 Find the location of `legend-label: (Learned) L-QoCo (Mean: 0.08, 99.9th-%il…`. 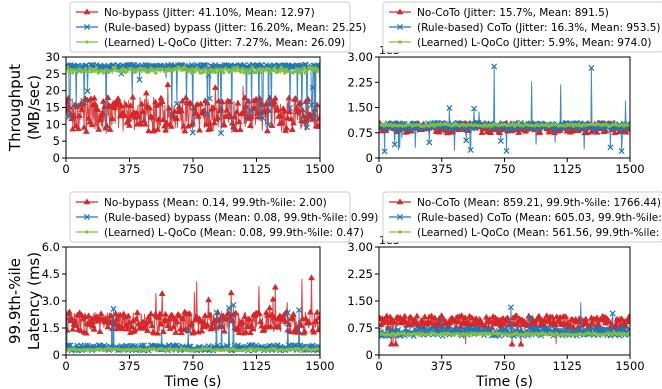

legend-label: (Learned) L-QoCo (Mean: 0.08, 99.9th-%il… is located at coordinates (234, 233).